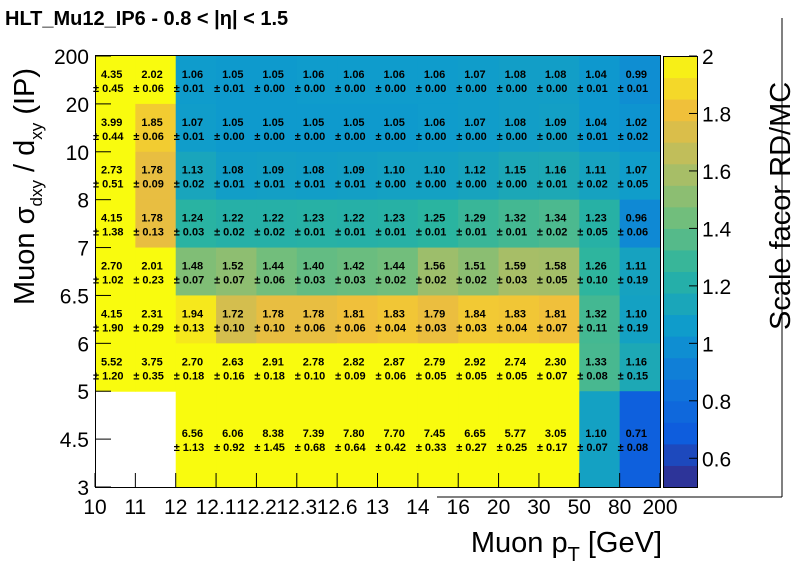 This screenshot has height=572, width=796. What do you see at coordinates (391, 328) in the screenshot?
I see `cell-error-label: ± 0.04` at bounding box center [391, 328].